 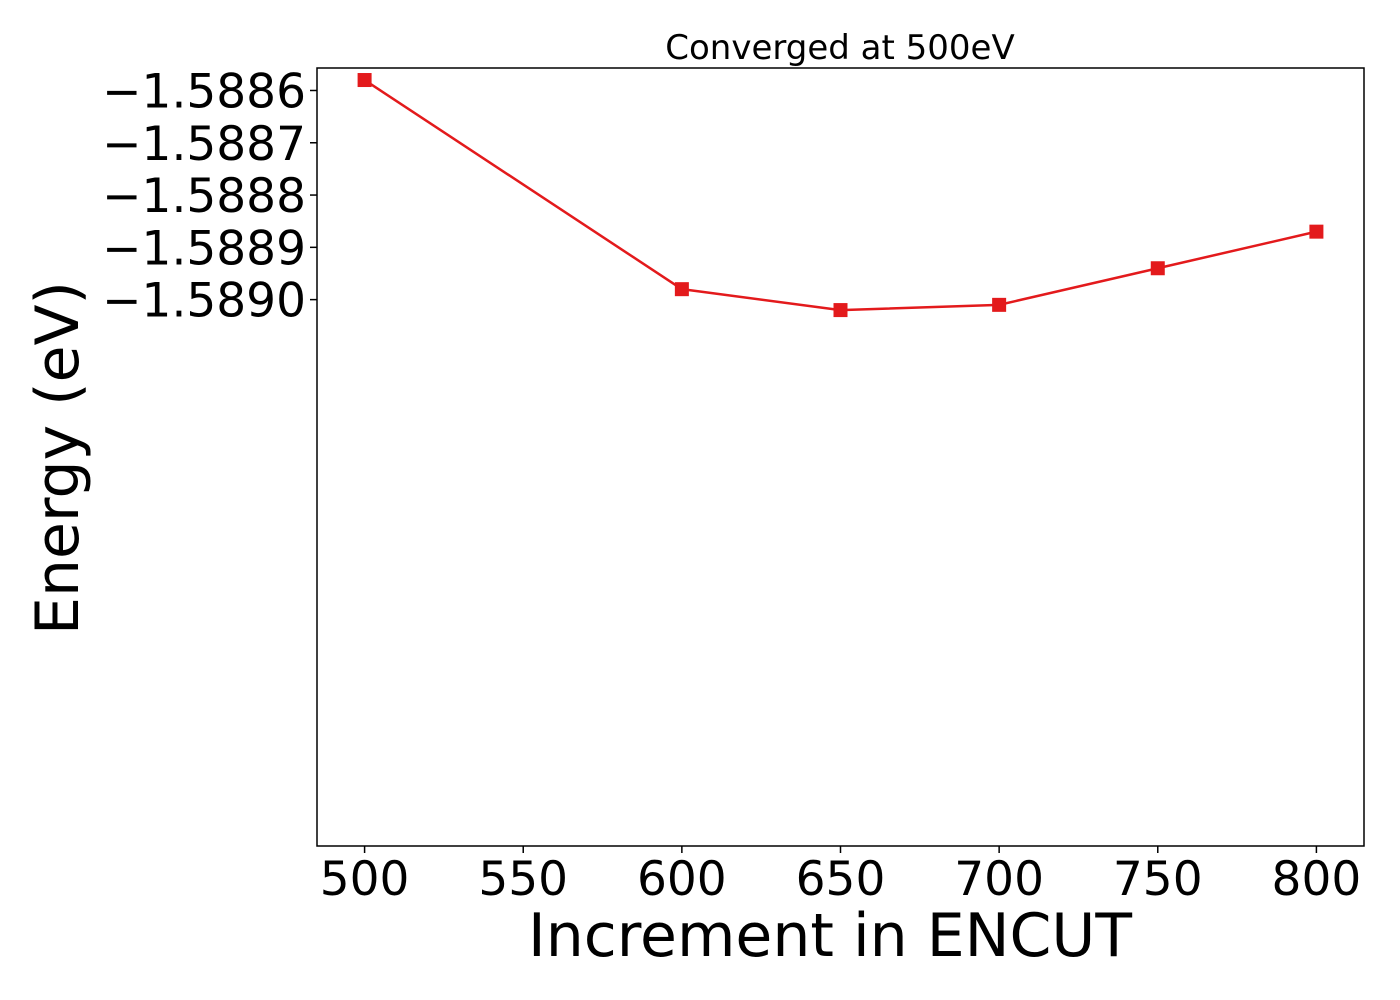 I want to click on y-axis-title: Energy (eV), so click(x=58, y=458).